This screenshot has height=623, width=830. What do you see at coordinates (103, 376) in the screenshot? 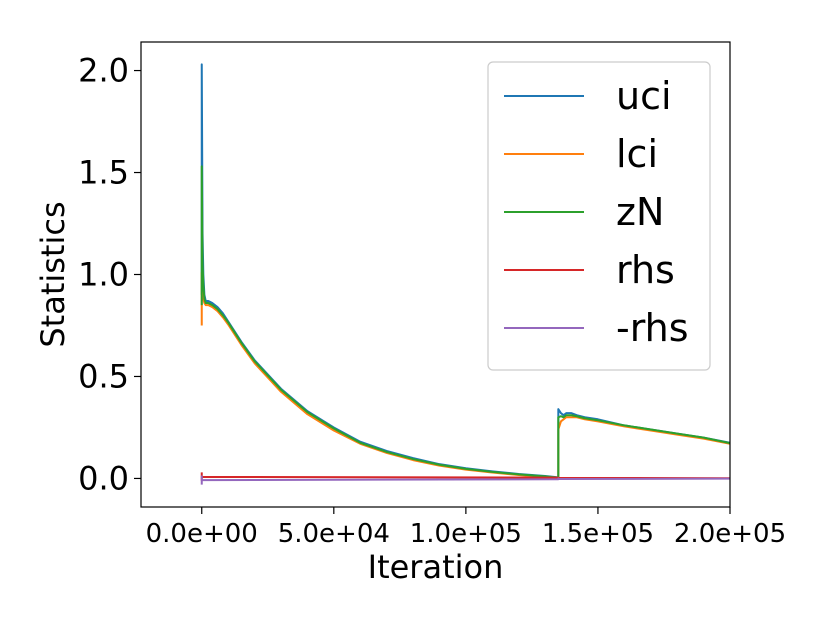
I see `y-tick-label: 0.5` at bounding box center [103, 376].